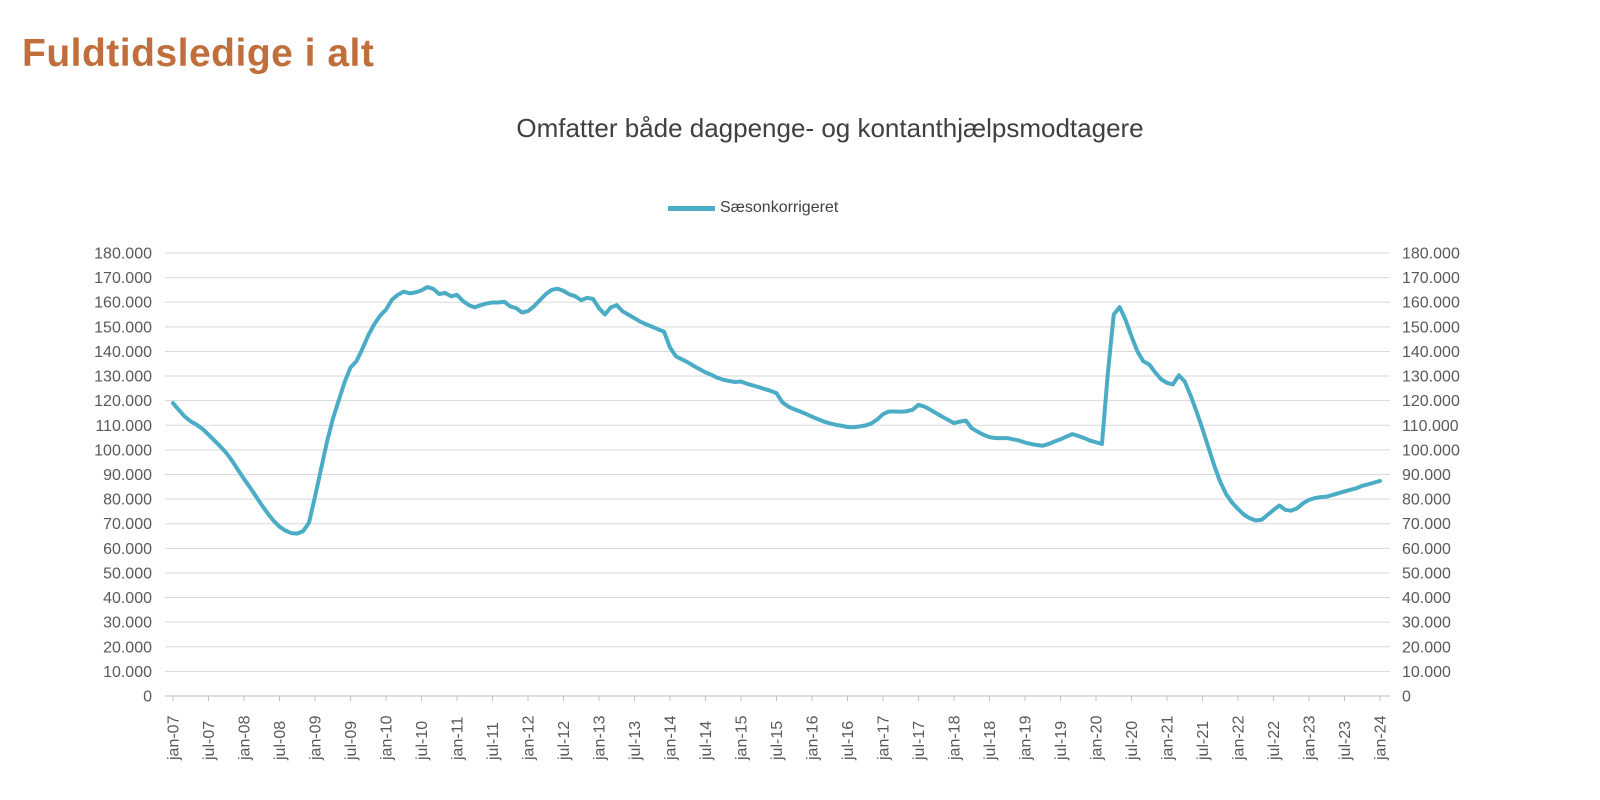  Describe the element at coordinates (493, 741) in the screenshot. I see `x-axis-label: jul-11` at that location.